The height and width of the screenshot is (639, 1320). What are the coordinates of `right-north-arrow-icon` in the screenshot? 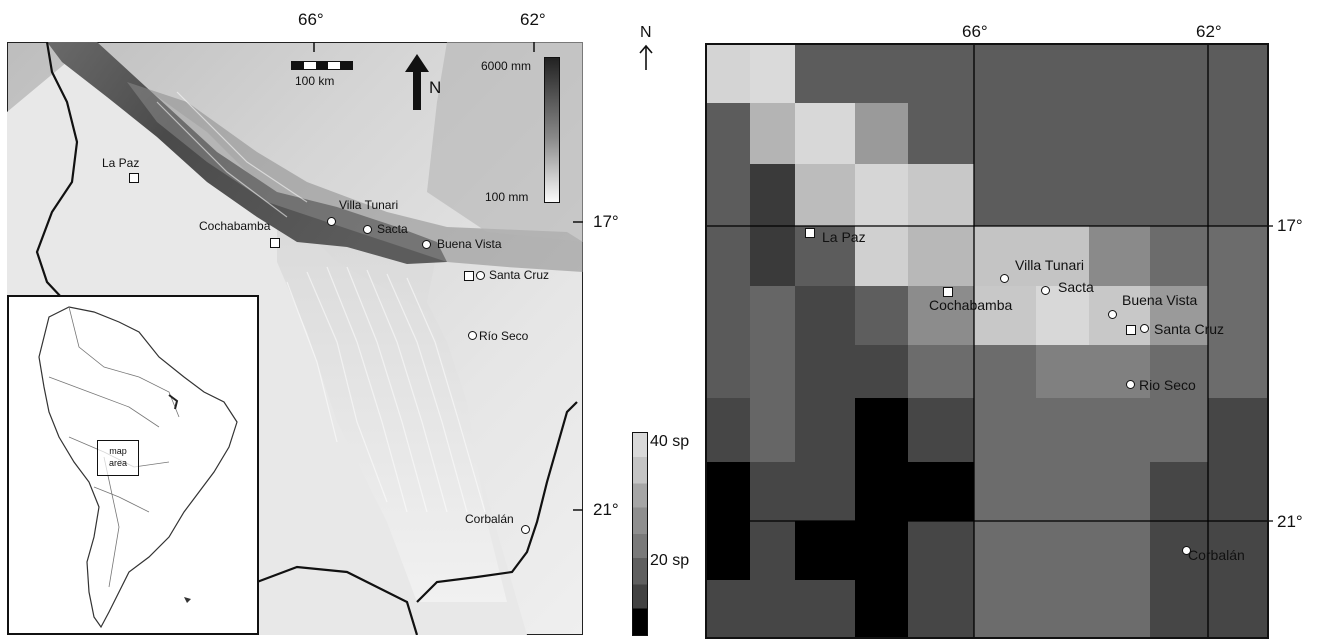 It's located at (646, 57).